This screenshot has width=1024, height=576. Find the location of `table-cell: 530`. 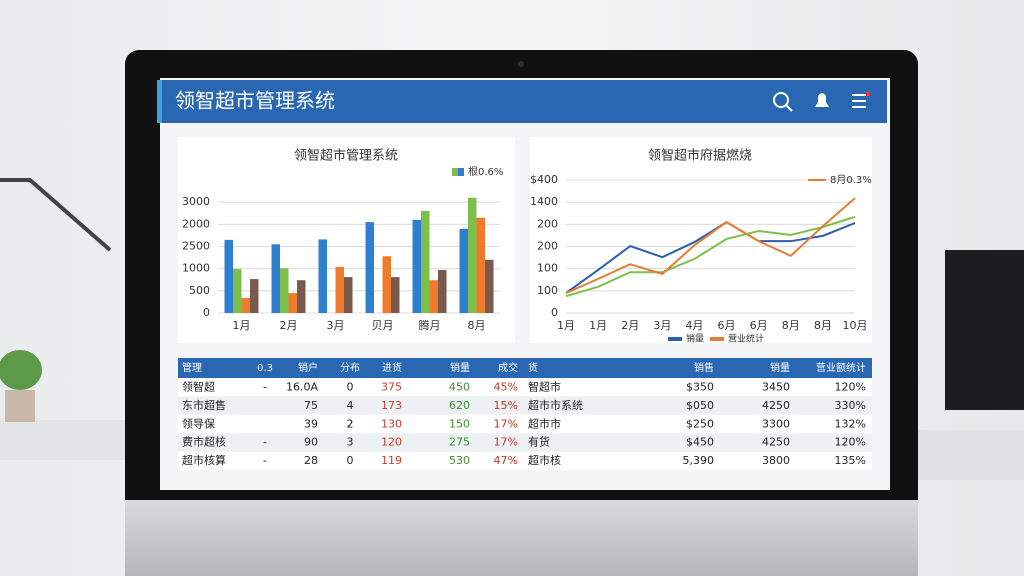

table-cell: 530 is located at coordinates (459, 460).